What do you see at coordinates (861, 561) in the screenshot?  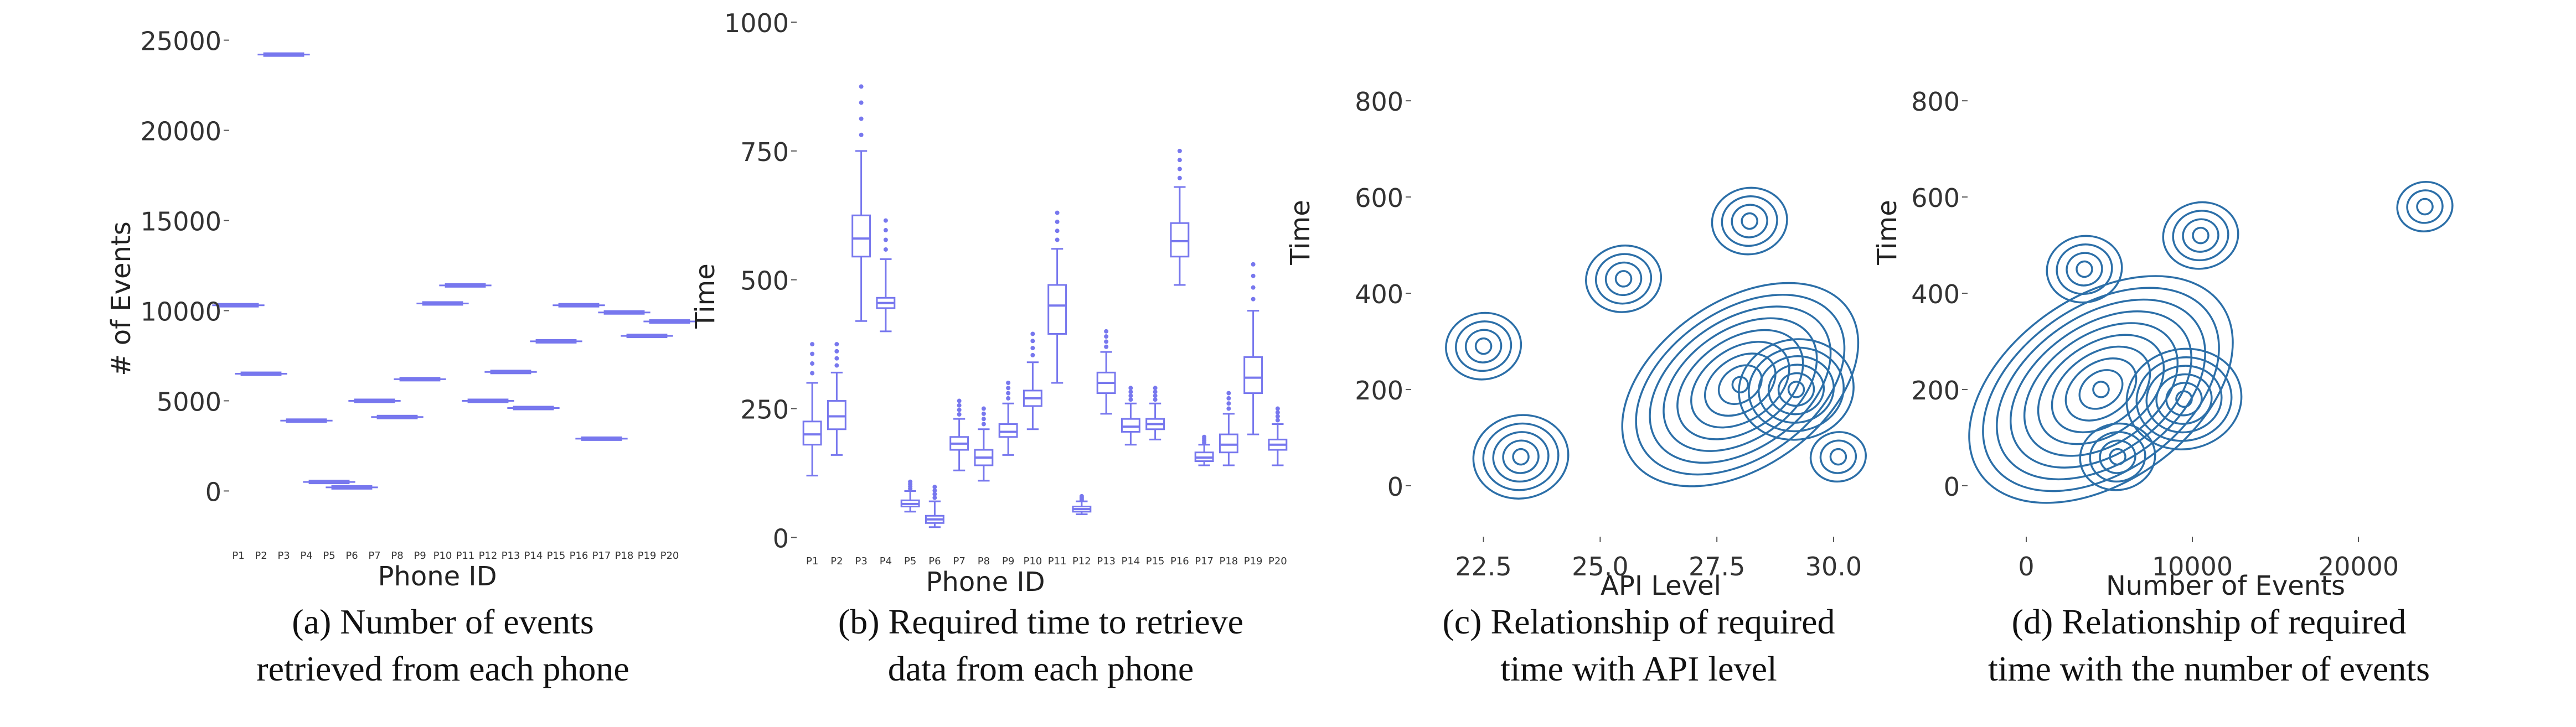 I see `x-tick-label: P3` at bounding box center [861, 561].